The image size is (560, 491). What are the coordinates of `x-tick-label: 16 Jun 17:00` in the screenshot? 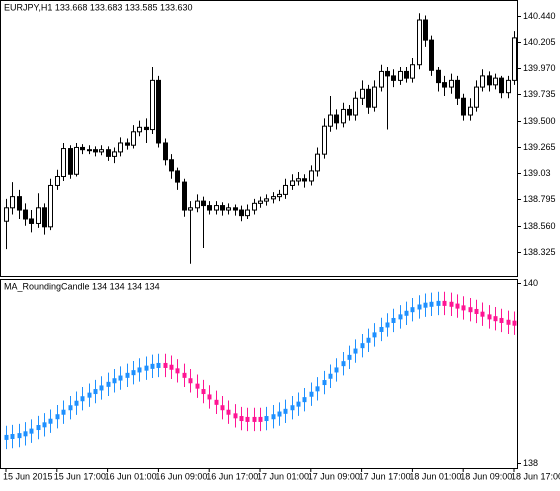 It's located at (232, 476).